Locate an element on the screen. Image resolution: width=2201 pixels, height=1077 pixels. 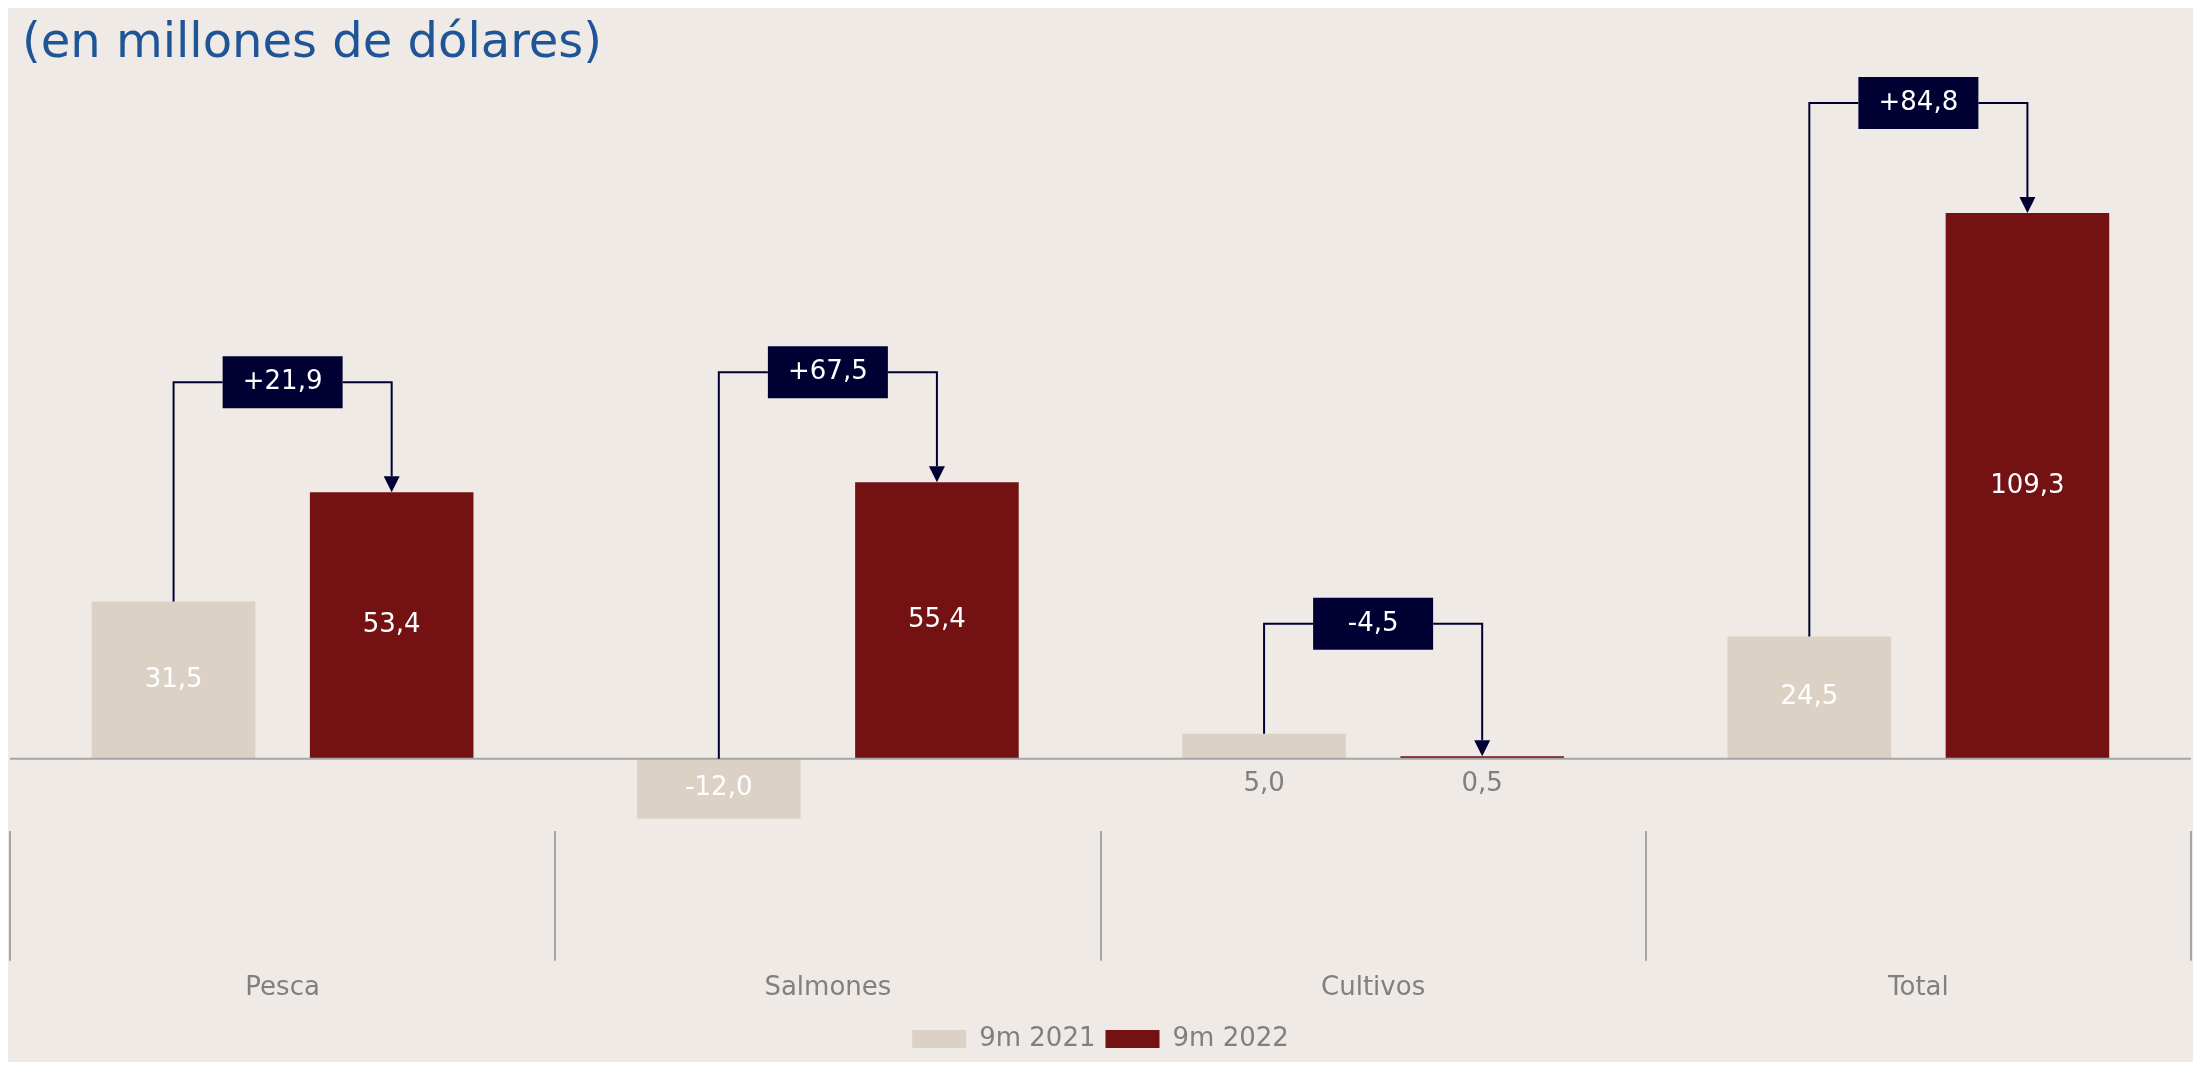
data-label: 53,4 is located at coordinates (391, 623).